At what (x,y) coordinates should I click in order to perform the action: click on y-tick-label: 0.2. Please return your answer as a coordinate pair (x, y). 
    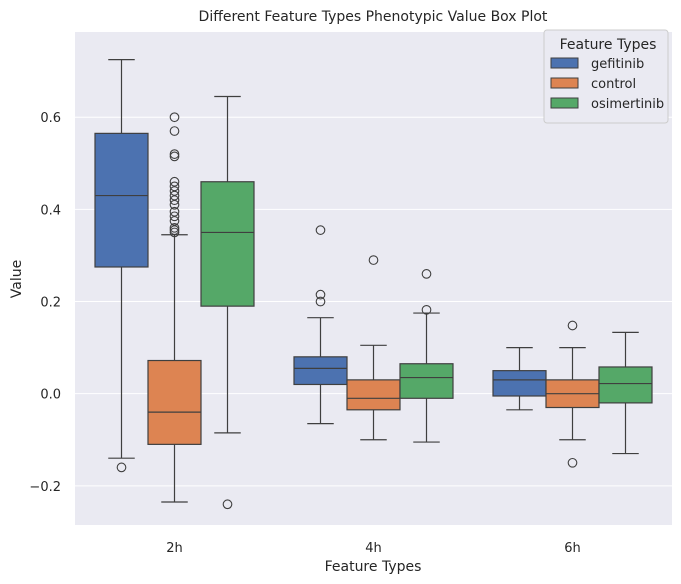
    Looking at the image, I should click on (50, 303).